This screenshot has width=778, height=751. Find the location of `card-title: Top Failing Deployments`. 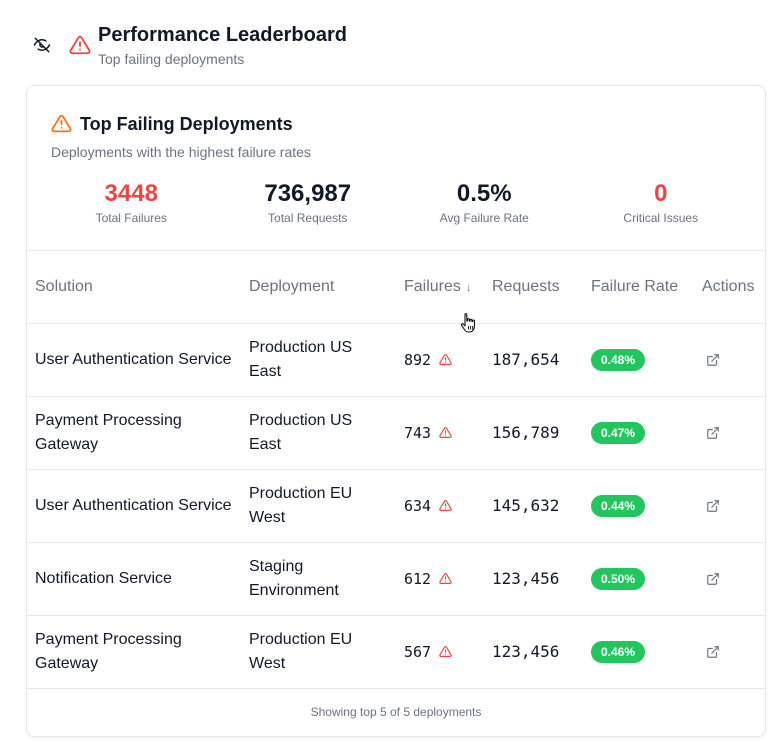

card-title: Top Failing Deployments is located at coordinates (186, 124).